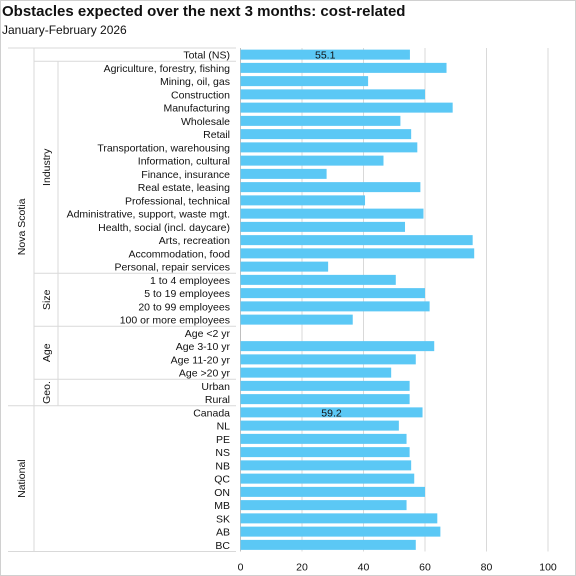 This screenshot has height=576, width=576. What do you see at coordinates (224, 427) in the screenshot?
I see `category-label: NL` at bounding box center [224, 427].